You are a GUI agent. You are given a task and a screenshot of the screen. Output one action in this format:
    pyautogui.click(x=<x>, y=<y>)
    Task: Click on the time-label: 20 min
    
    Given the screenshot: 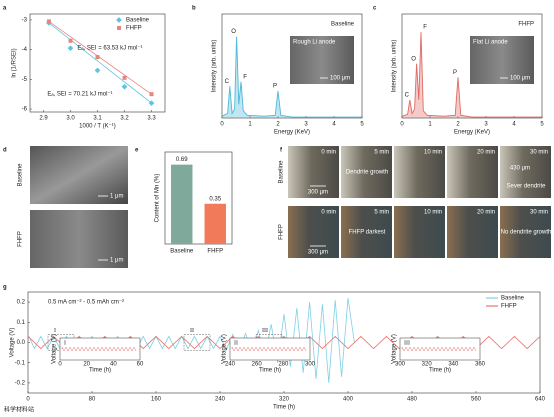 What is the action you would take?
    pyautogui.click(x=486, y=213)
    